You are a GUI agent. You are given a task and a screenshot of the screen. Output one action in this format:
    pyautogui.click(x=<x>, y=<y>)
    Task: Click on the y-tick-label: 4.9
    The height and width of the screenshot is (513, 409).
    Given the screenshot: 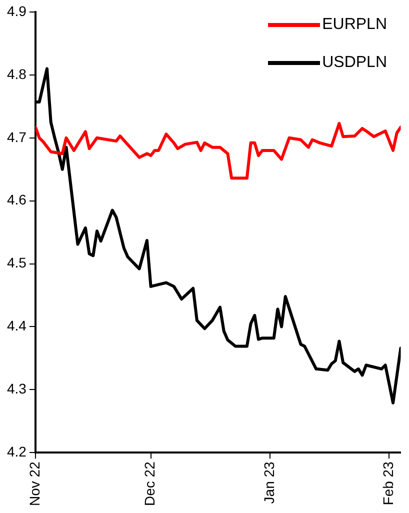 What is the action you would take?
    pyautogui.click(x=16, y=10)
    